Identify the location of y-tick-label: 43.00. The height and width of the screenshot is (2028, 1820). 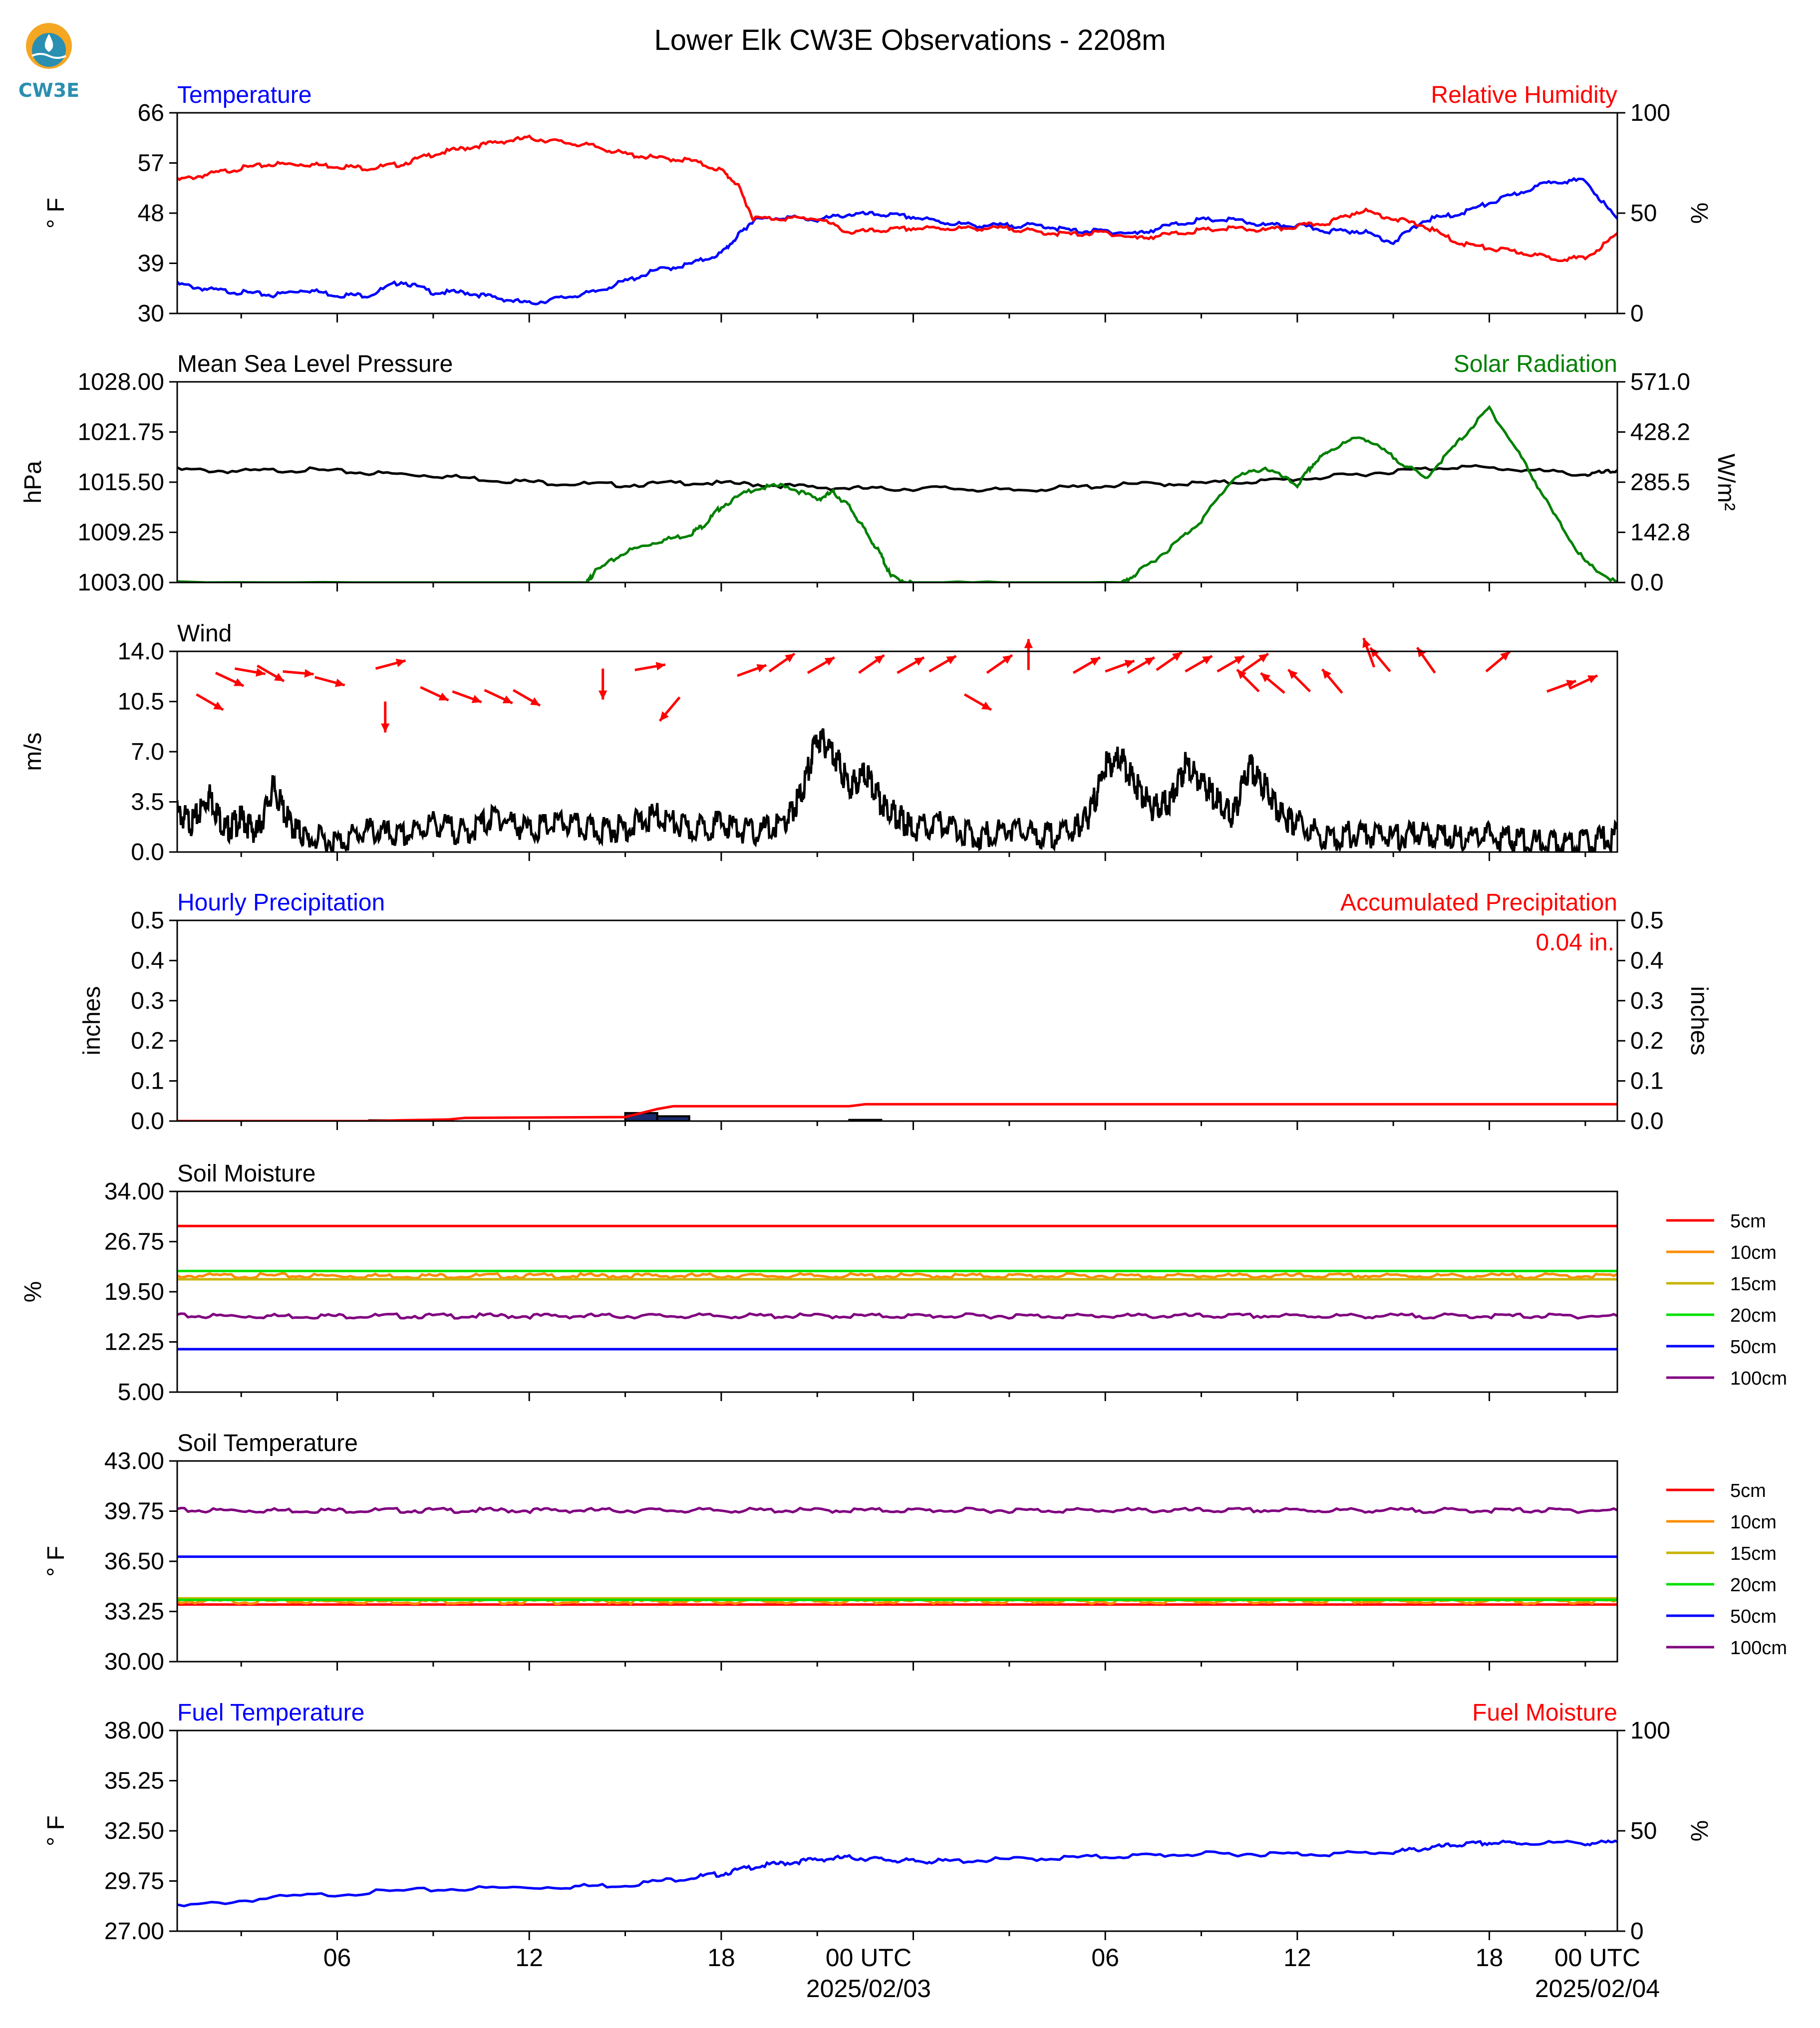
(134, 1461).